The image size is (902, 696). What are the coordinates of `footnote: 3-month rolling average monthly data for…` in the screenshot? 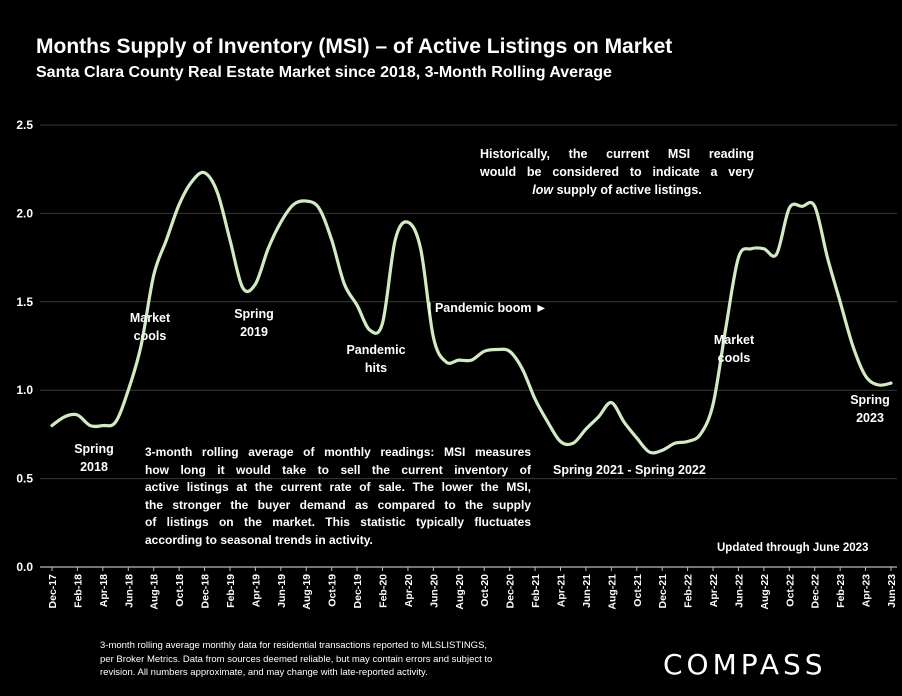 It's located at (360, 659).